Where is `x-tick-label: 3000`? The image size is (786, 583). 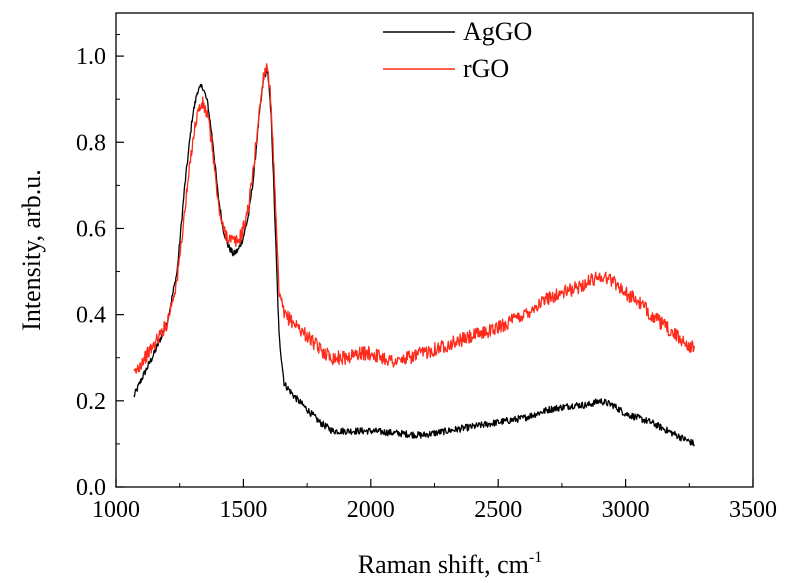
x-tick-label: 3000 is located at coordinates (626, 510).